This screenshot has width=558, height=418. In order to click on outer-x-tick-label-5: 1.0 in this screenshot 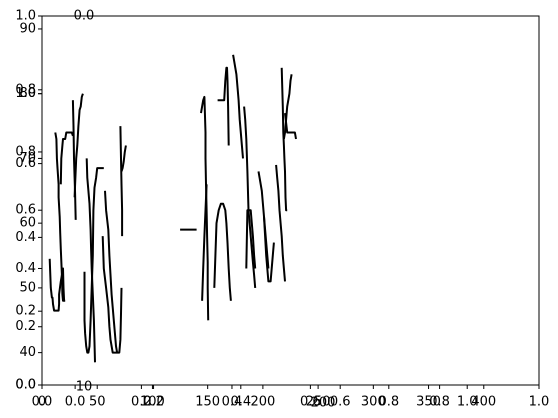, I will do `click(539, 402)`.